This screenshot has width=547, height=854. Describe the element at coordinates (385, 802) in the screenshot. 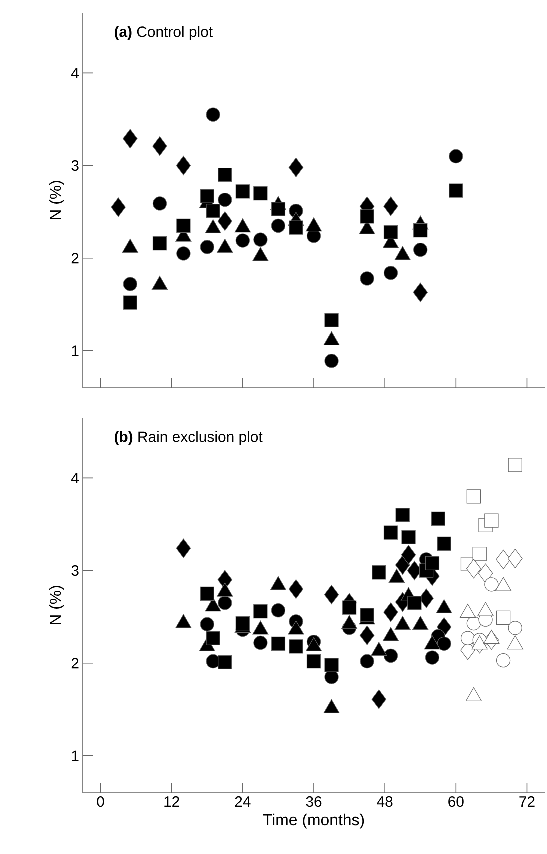

I see `x-tick-label: 48` at that location.